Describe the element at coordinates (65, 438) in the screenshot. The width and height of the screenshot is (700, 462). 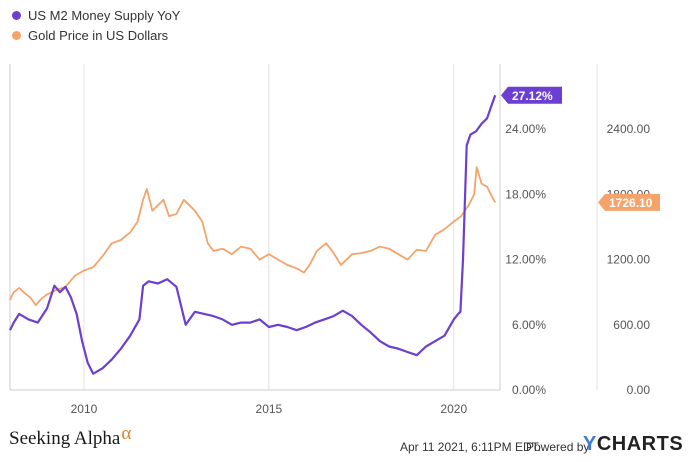
I see `logo-text: Seeking Alpha` at that location.